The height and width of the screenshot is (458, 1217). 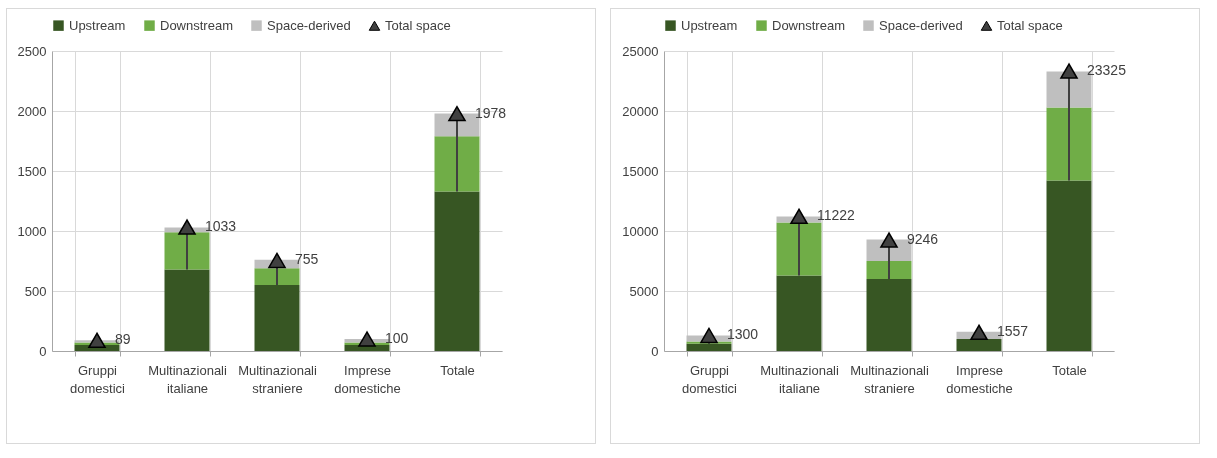 What do you see at coordinates (35, 291) in the screenshot?
I see `y-tick-label: 500` at bounding box center [35, 291].